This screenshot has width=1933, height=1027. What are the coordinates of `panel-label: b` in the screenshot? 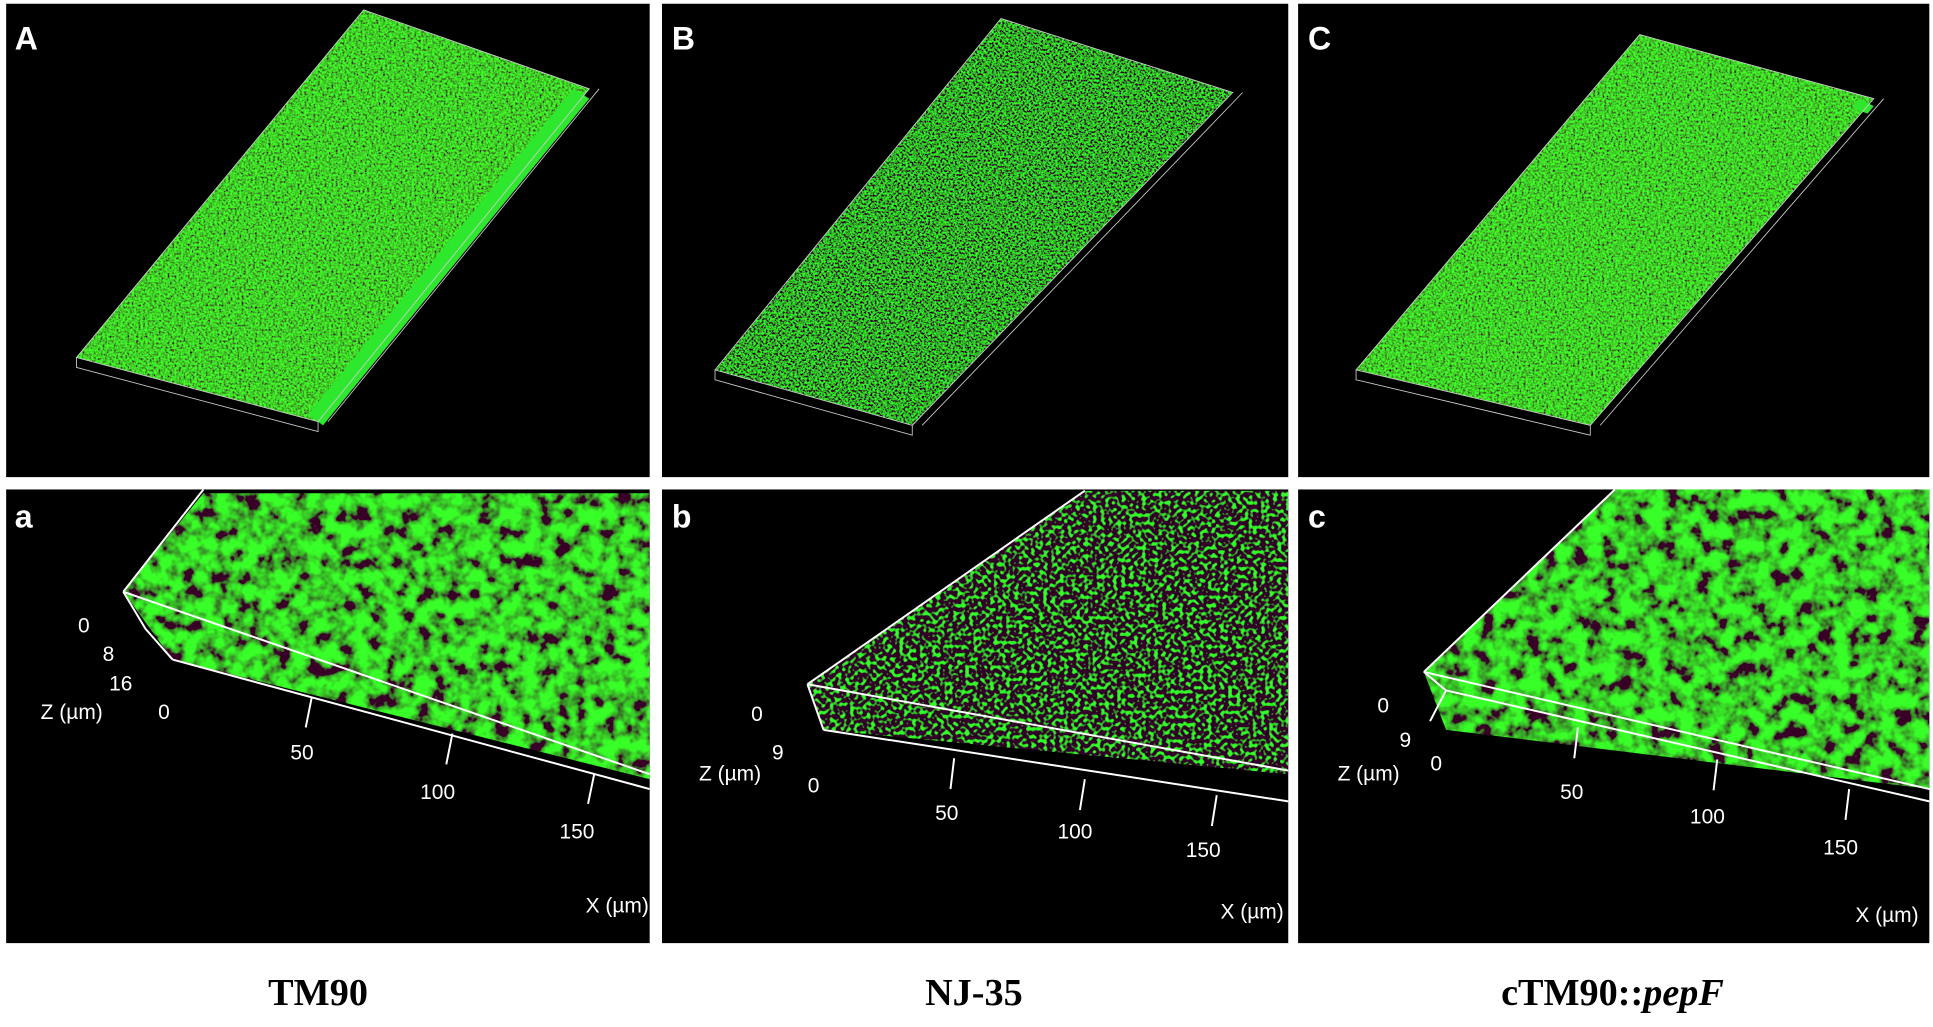 It's located at (682, 517).